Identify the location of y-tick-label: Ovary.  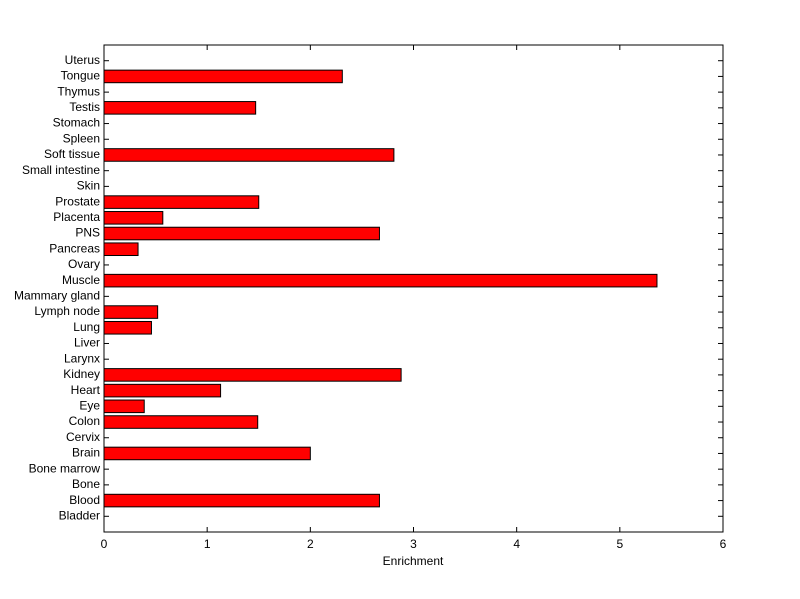
(84, 264).